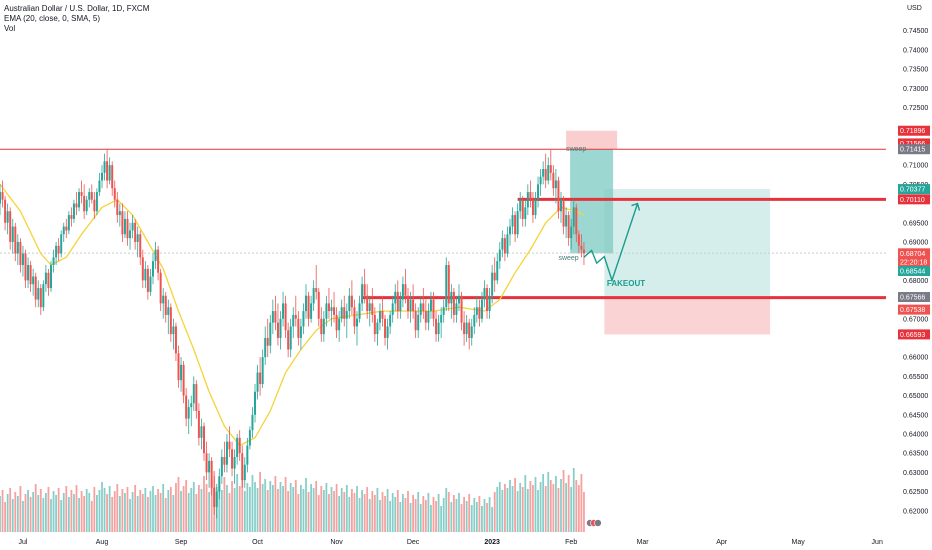  I want to click on price-label-box, so click(914, 270).